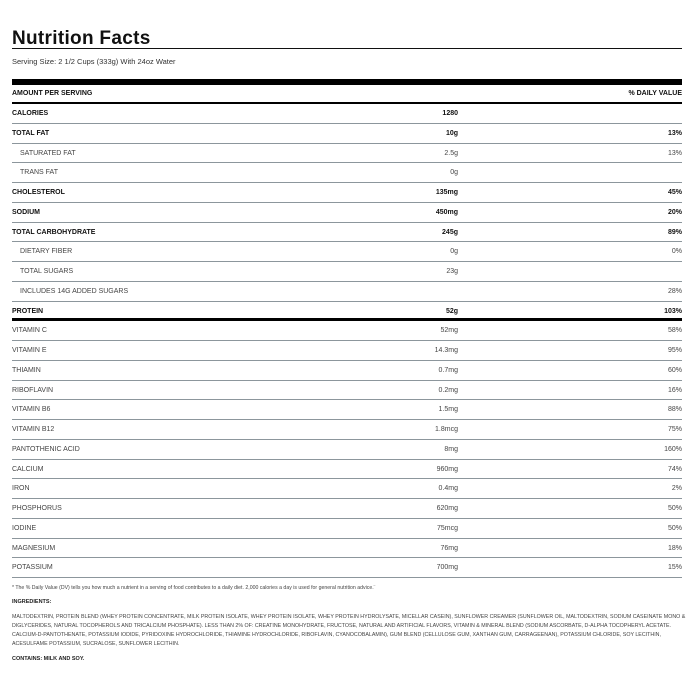 This screenshot has height=694, width=694. Describe the element at coordinates (674, 370) in the screenshot. I see `nutrient-daily-value: 60%` at that location.